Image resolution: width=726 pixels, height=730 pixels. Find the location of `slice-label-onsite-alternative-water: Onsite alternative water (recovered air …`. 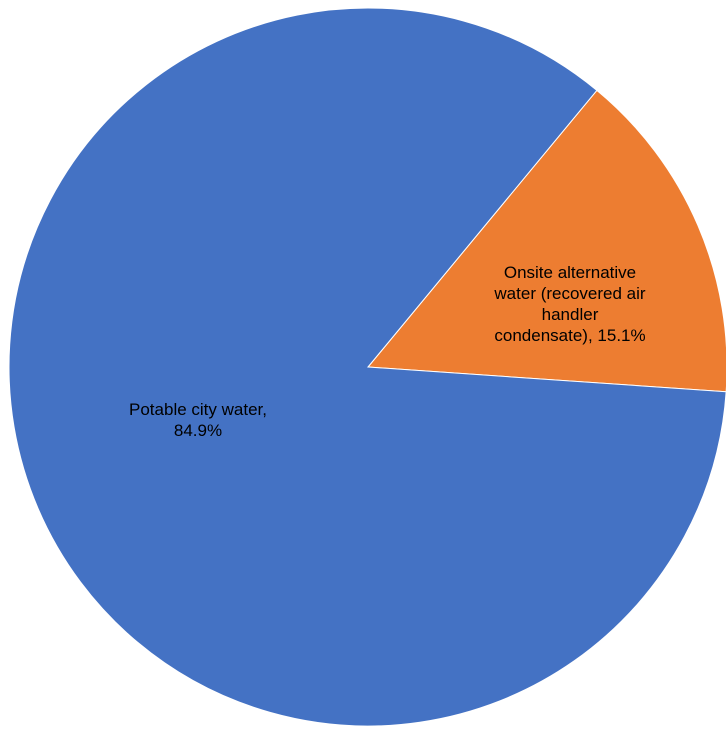

slice-label-onsite-alternative-water: Onsite alternative water (recovered air … is located at coordinates (570, 304).